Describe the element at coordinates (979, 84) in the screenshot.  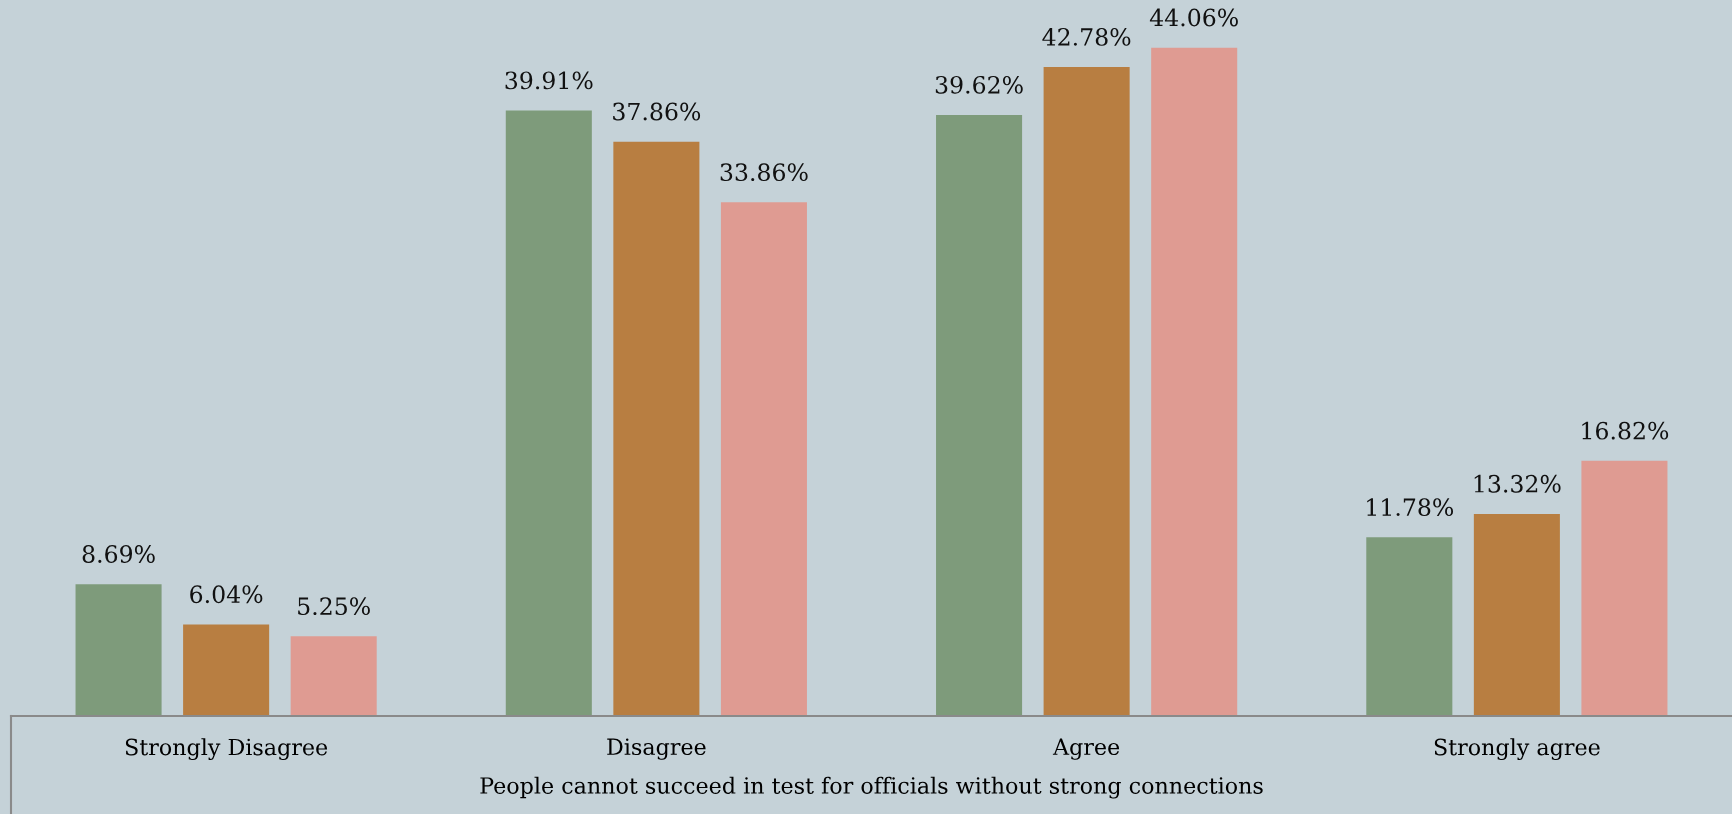
I see `data-label: 39.62%` at that location.